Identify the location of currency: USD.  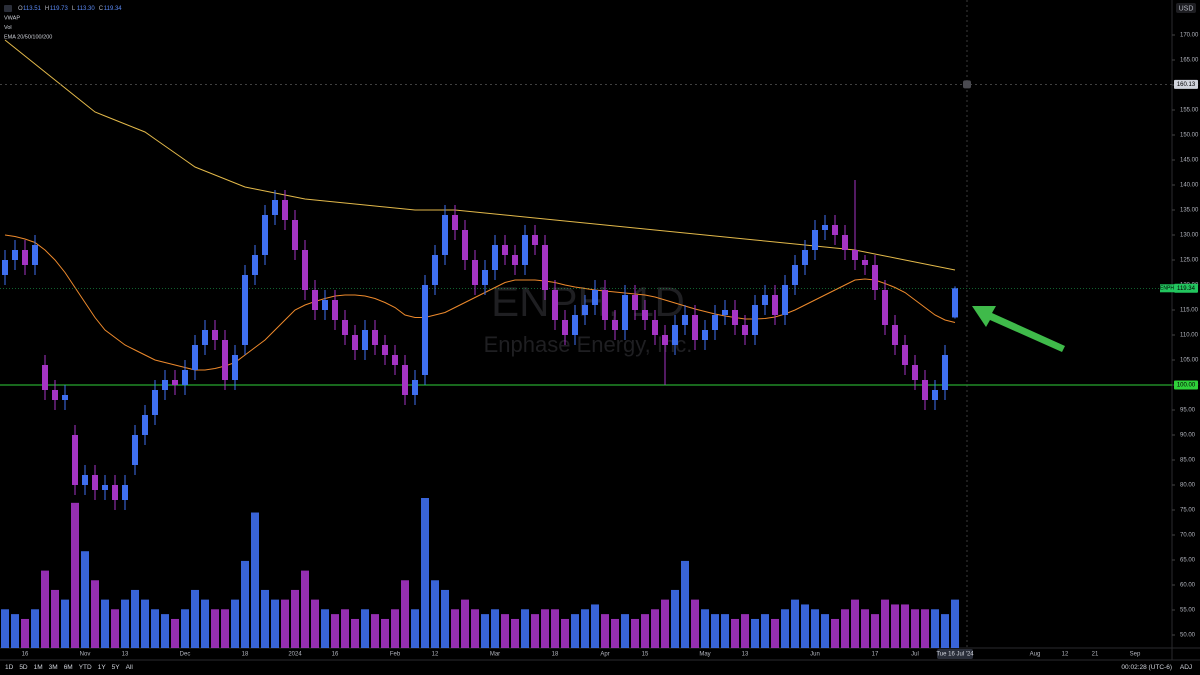
(1186, 8).